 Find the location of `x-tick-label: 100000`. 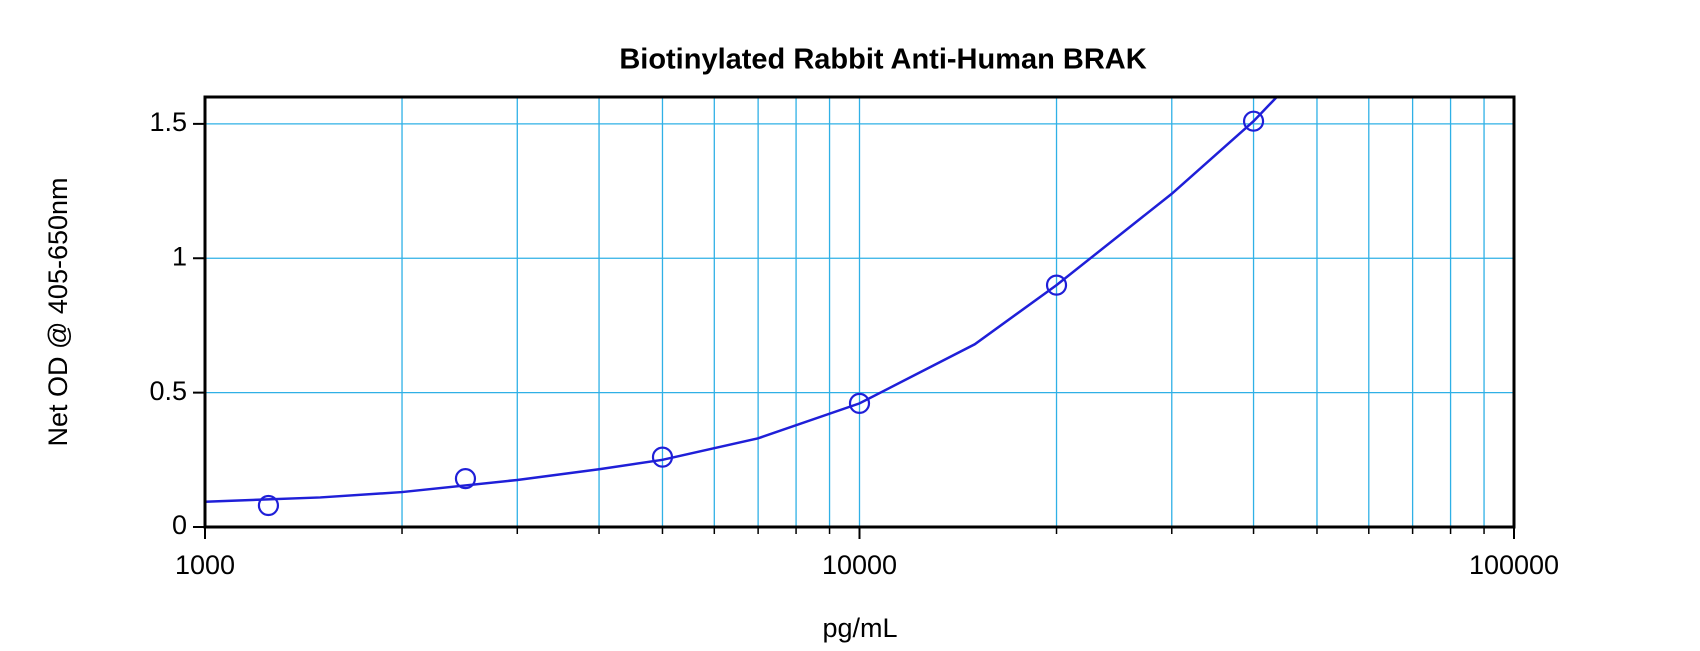

x-tick-label: 100000 is located at coordinates (1514, 565).